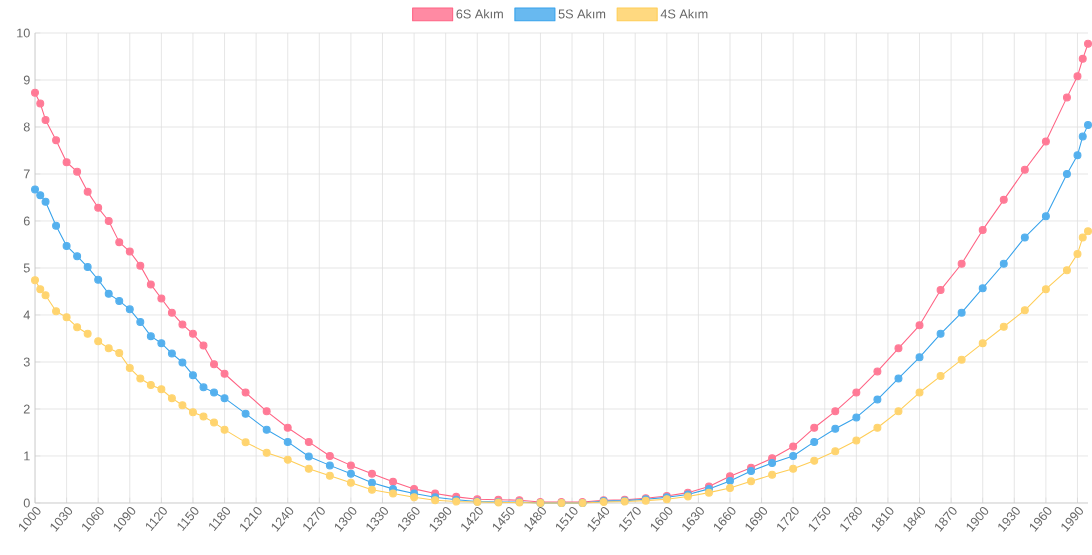  Describe the element at coordinates (684, 14) in the screenshot. I see `legend-label: 4S Akım` at that location.